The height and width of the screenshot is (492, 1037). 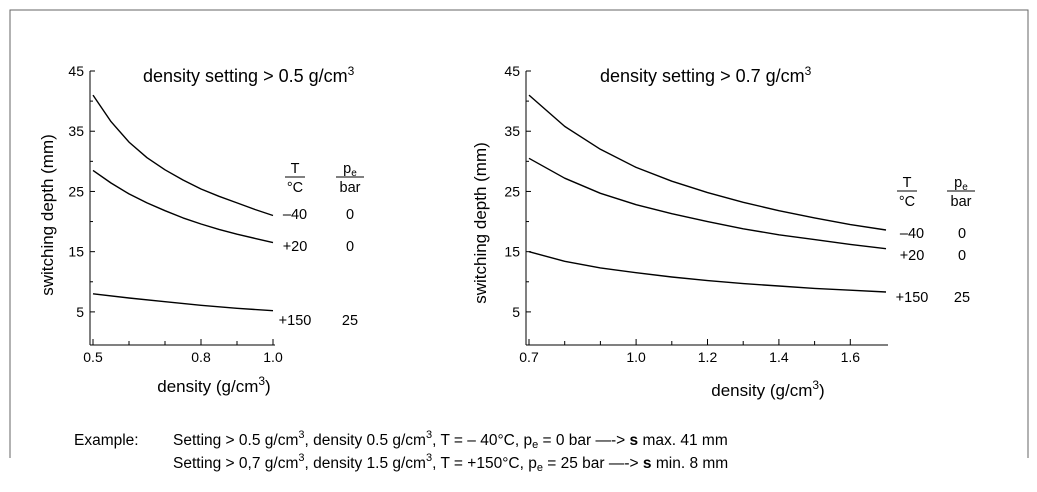 I want to click on chart-left-title: density setting > 0.5 g/cm3, so click(x=249, y=75).